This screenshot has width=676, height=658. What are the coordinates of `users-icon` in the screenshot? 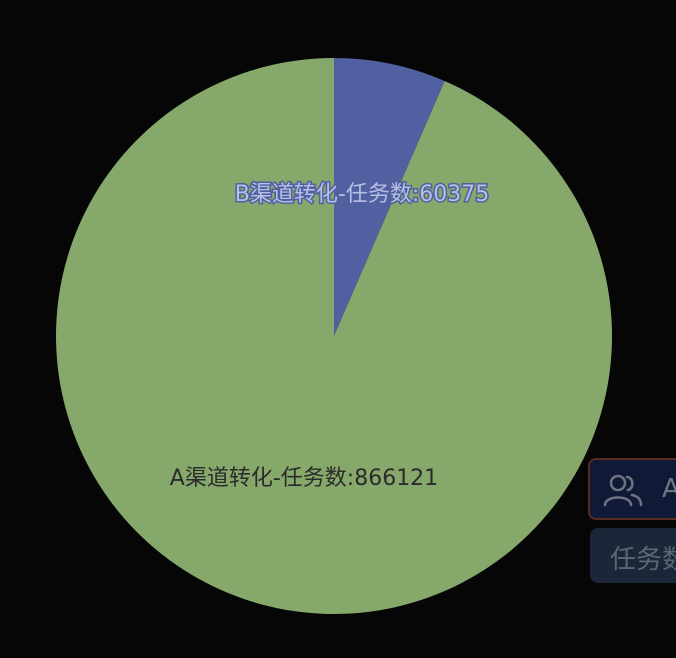 It's located at (623, 490).